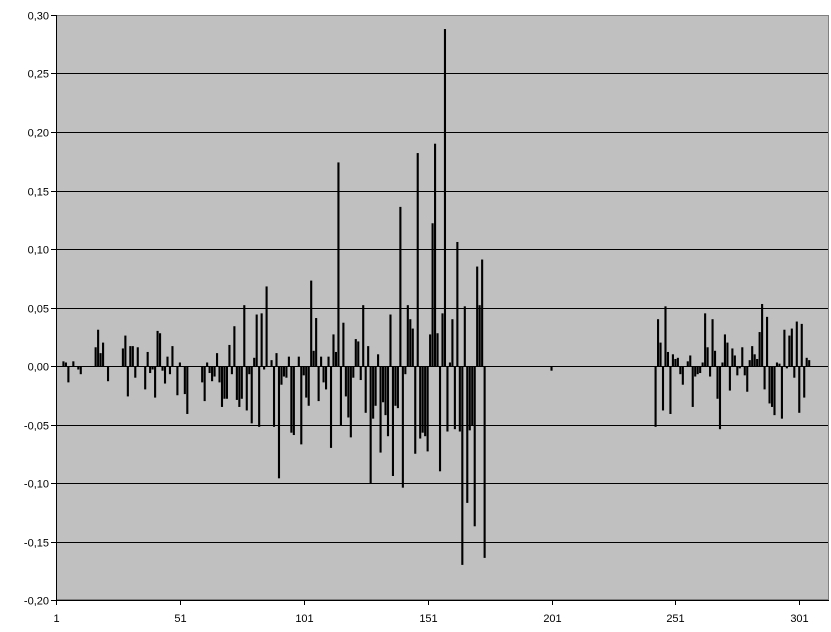 The image size is (831, 632). I want to click on x-tick-label: 301, so click(799, 619).